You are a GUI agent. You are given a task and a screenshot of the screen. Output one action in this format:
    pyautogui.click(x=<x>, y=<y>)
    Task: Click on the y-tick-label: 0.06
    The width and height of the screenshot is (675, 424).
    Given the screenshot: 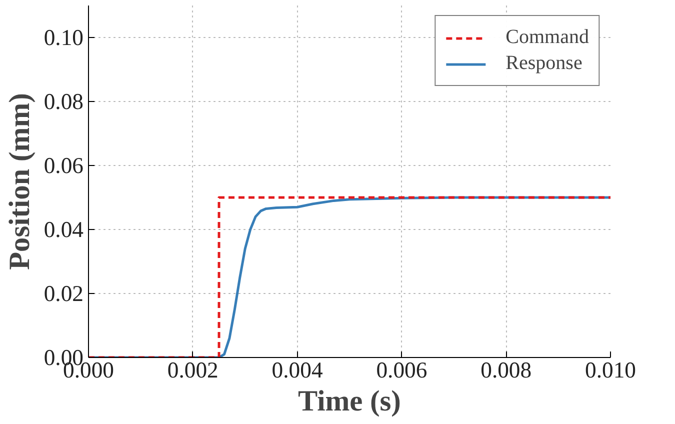 What is the action you would take?
    pyautogui.click(x=64, y=165)
    